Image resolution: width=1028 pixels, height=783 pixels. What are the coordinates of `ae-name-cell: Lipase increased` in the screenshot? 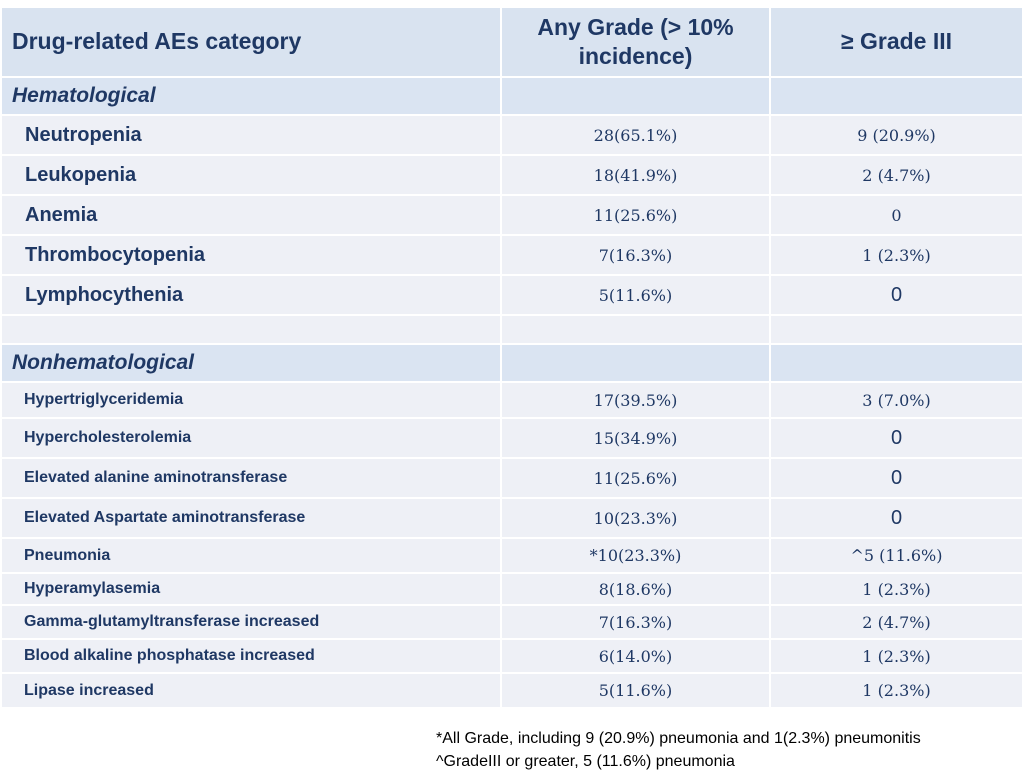 It's located at (251, 690).